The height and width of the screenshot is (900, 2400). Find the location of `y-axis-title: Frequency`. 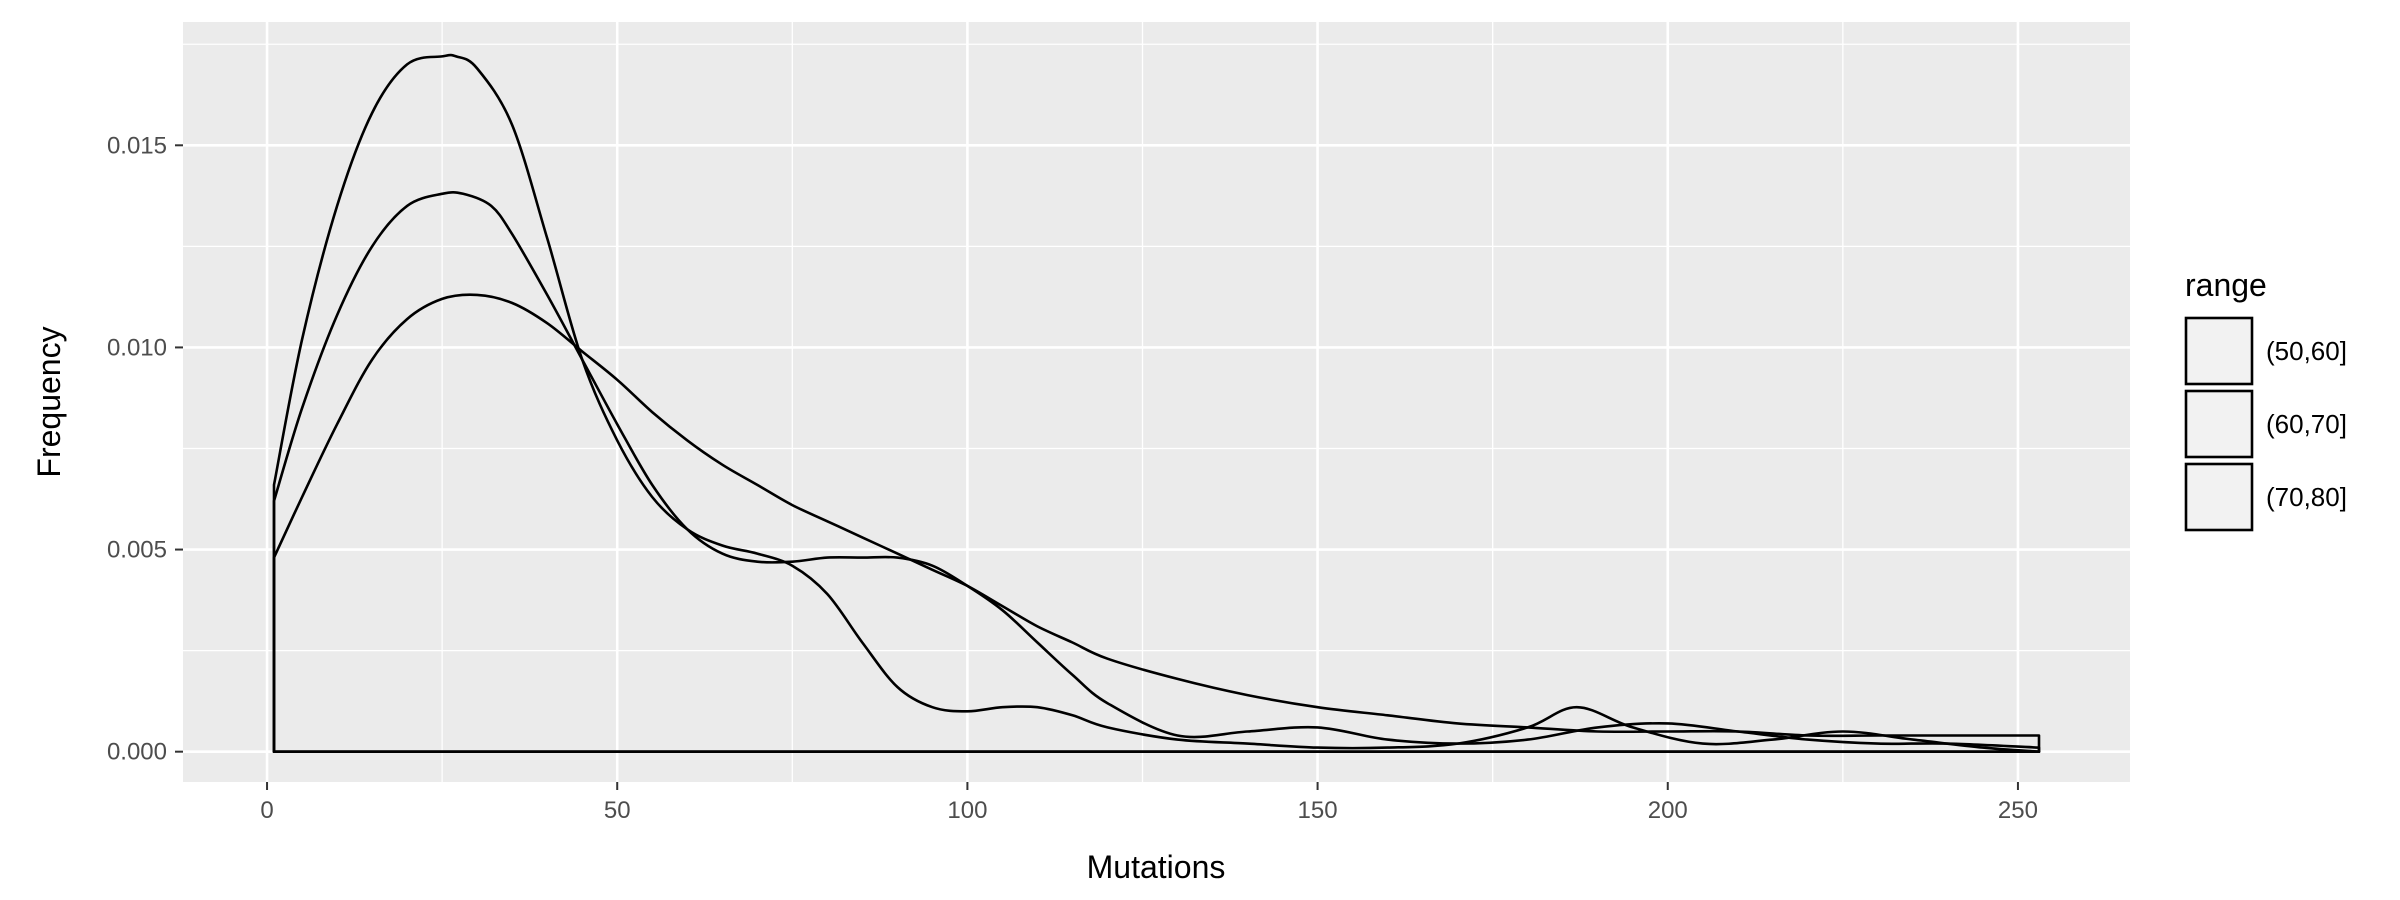

y-axis-title: Frequency is located at coordinates (49, 401).